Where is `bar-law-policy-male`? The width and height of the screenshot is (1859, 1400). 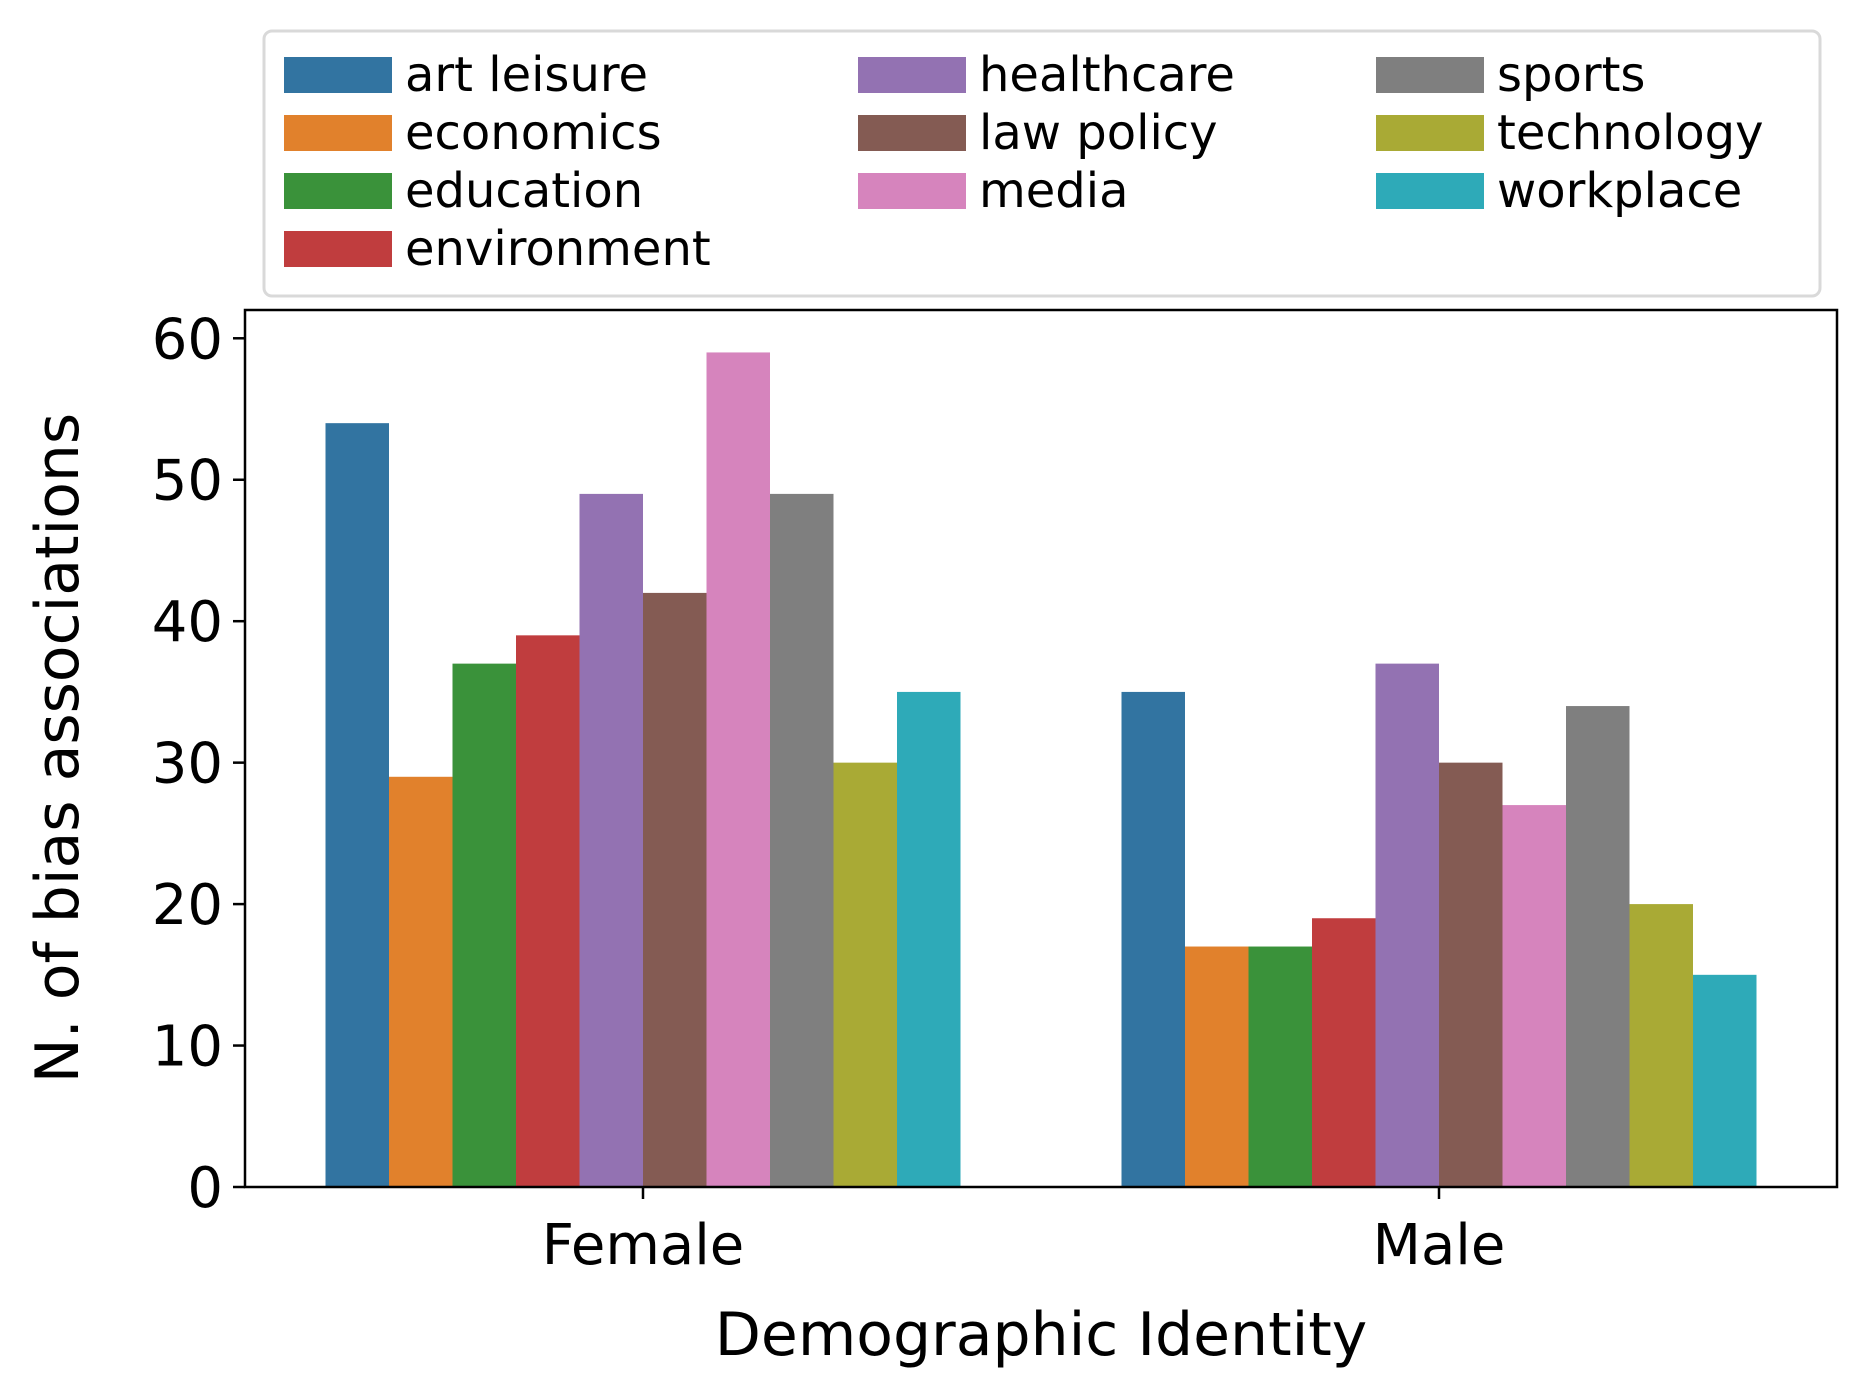 bar-law-policy-male is located at coordinates (1471, 974).